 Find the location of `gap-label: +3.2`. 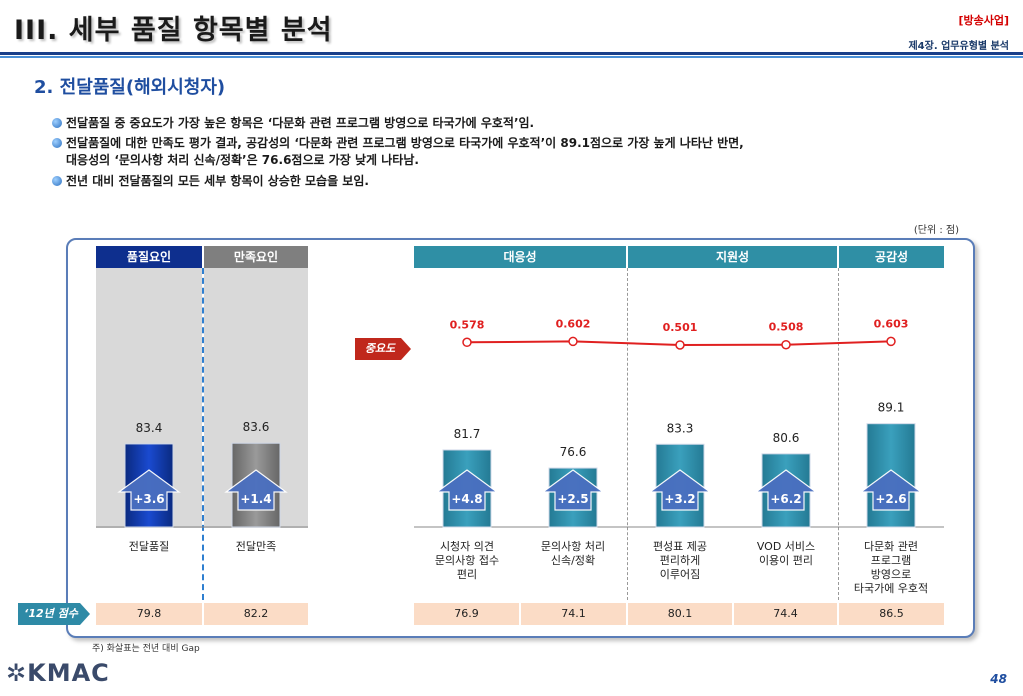

gap-label: +3.2 is located at coordinates (679, 499).